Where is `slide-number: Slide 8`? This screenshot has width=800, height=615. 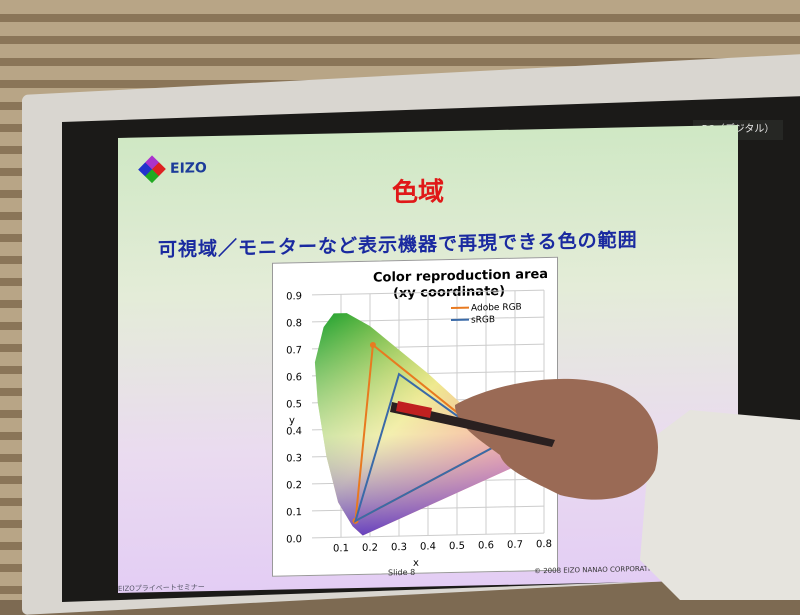
slide-number: Slide 8 is located at coordinates (401, 573).